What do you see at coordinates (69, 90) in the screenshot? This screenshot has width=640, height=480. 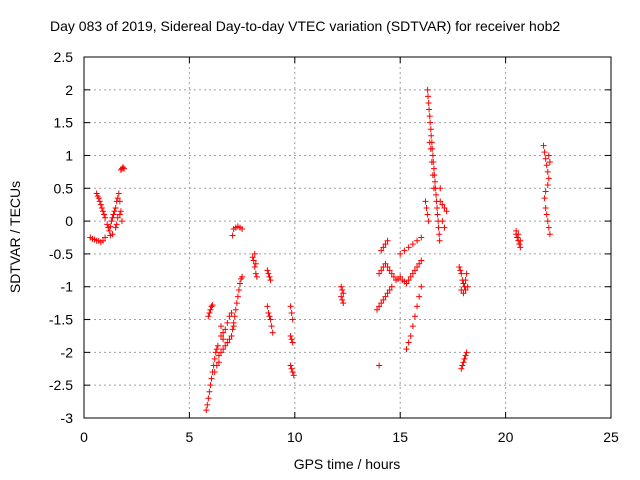 I see `y-tick-label: 2` at bounding box center [69, 90].